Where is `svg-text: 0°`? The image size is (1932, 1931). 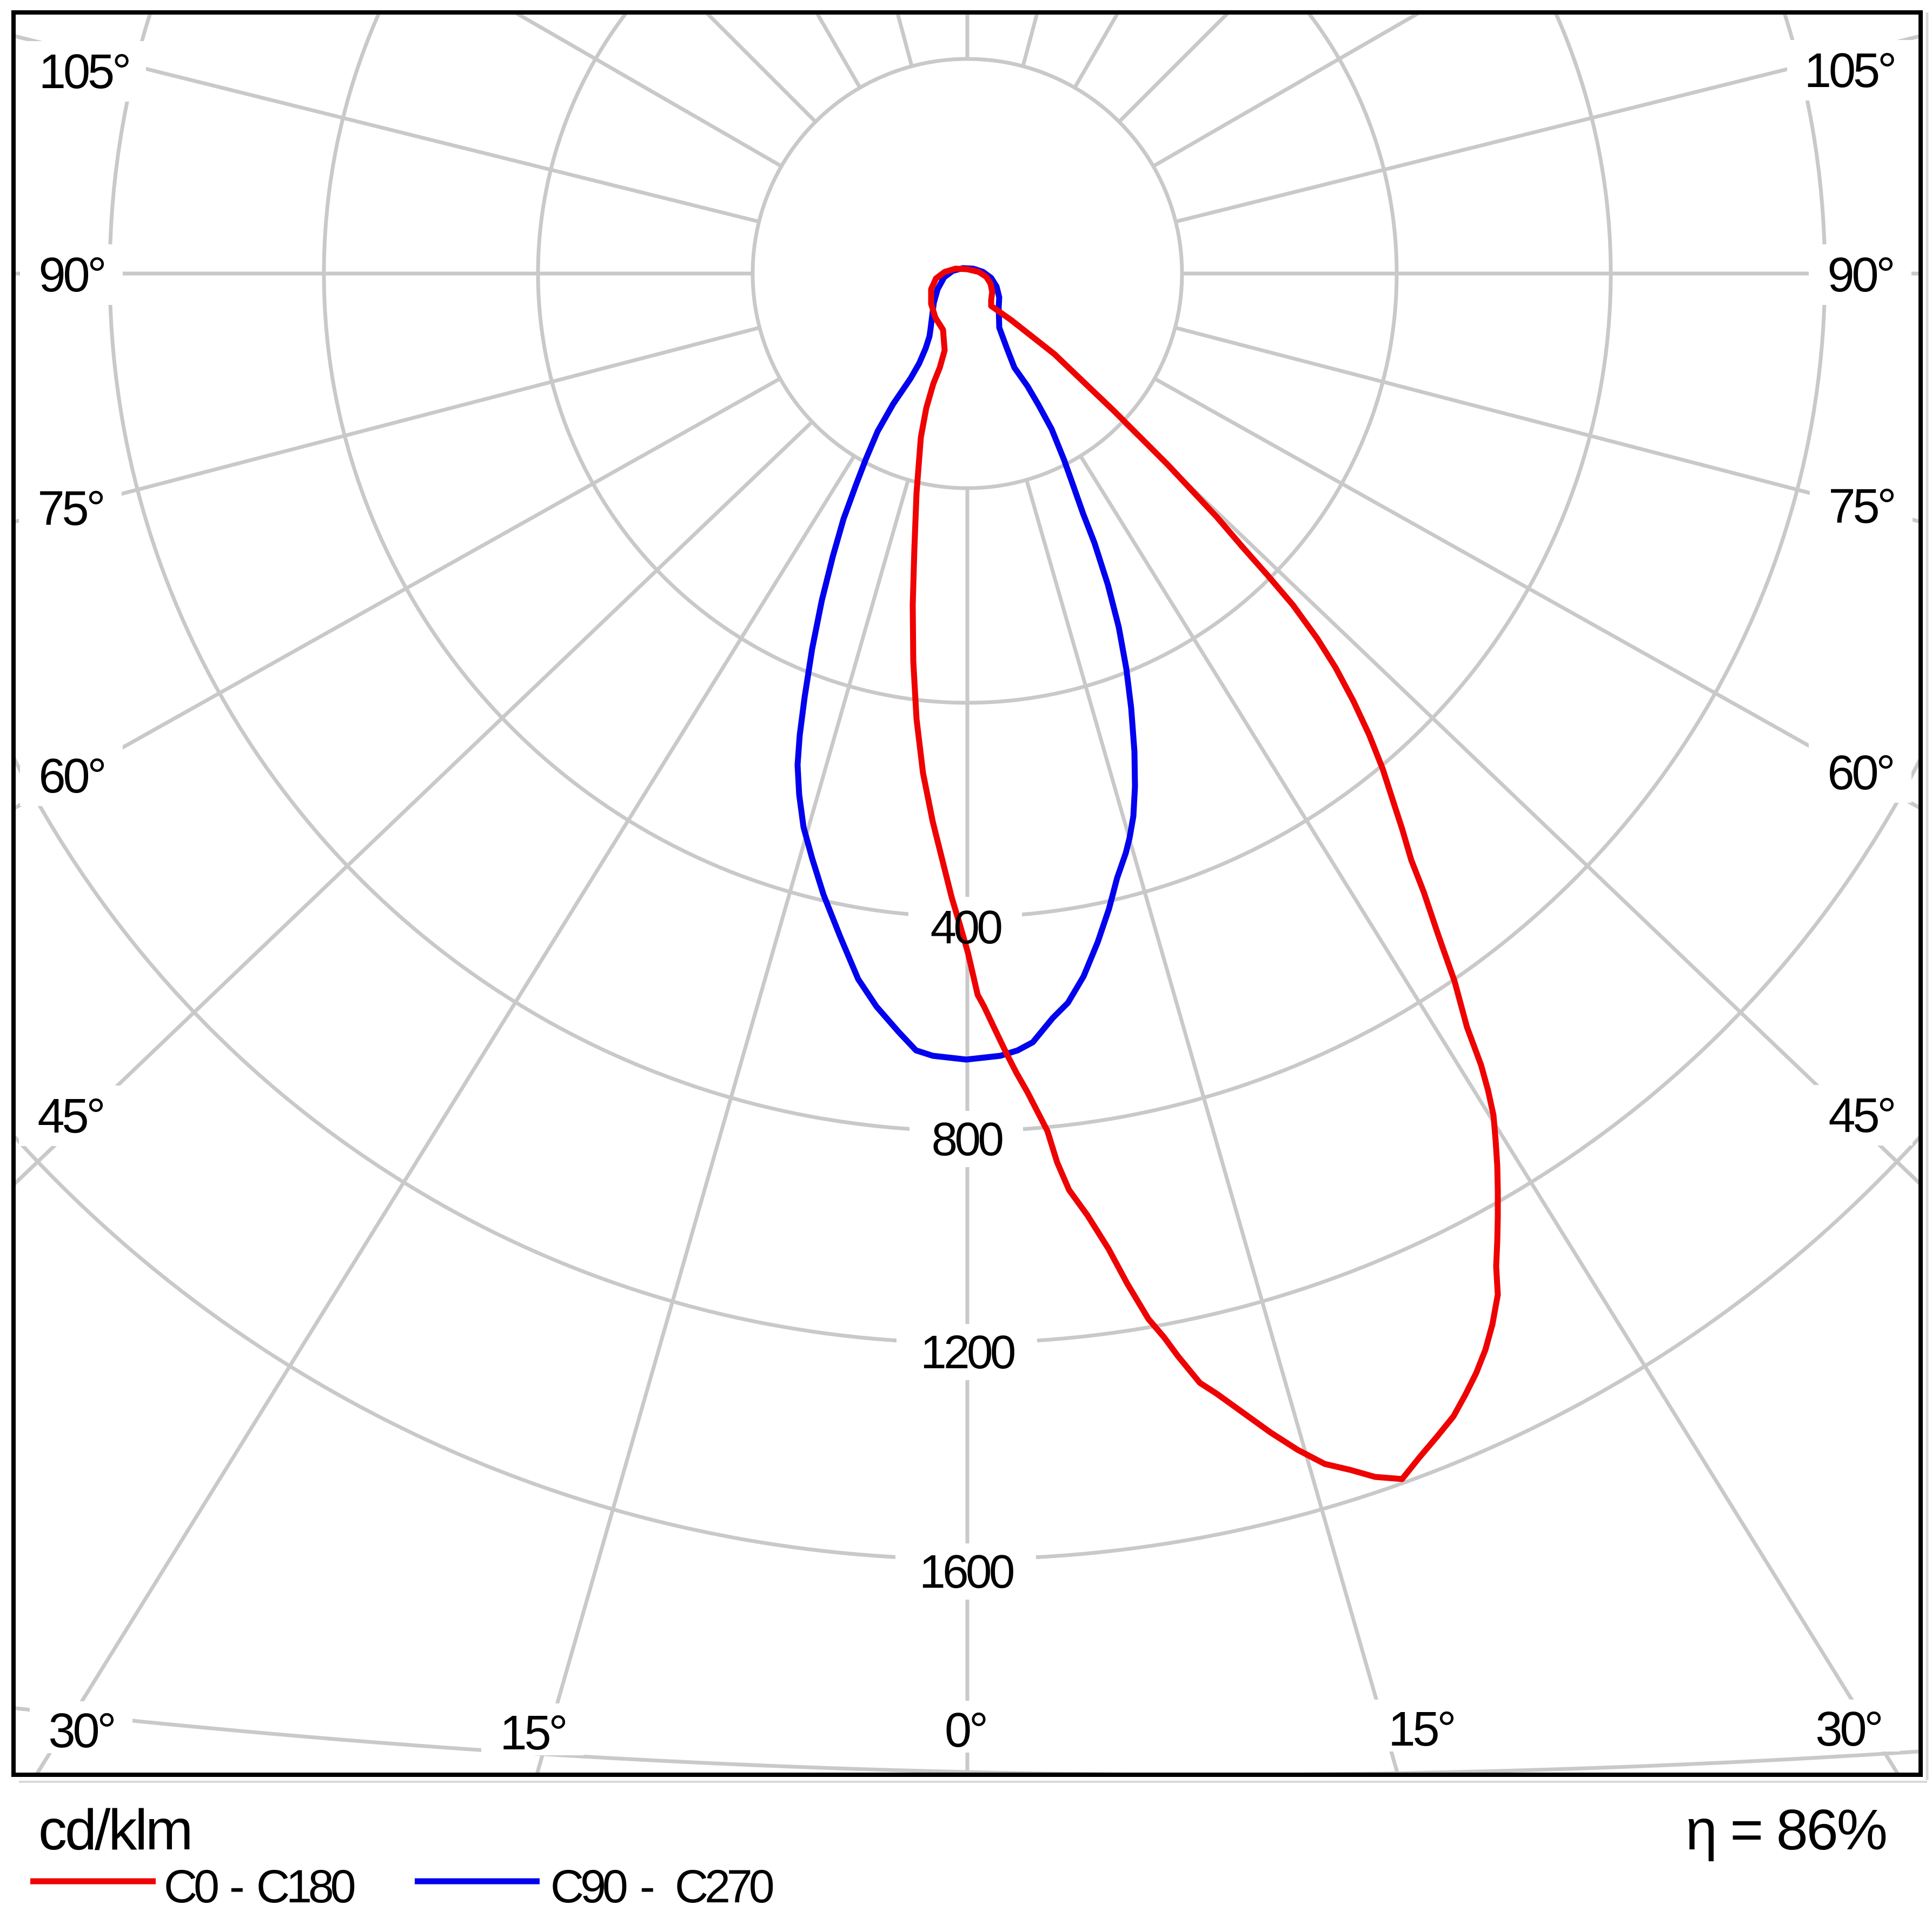
svg-text: 0° is located at coordinates (965, 1730).